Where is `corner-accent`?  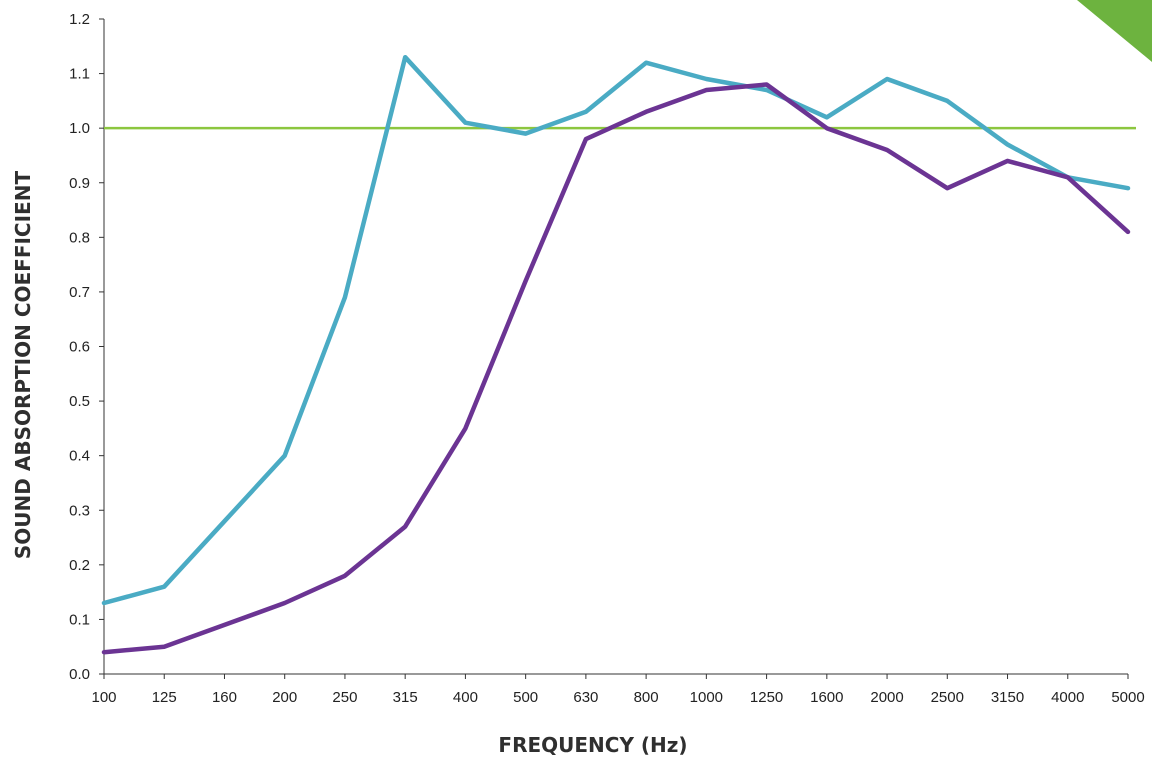
corner-accent is located at coordinates (1114, 31).